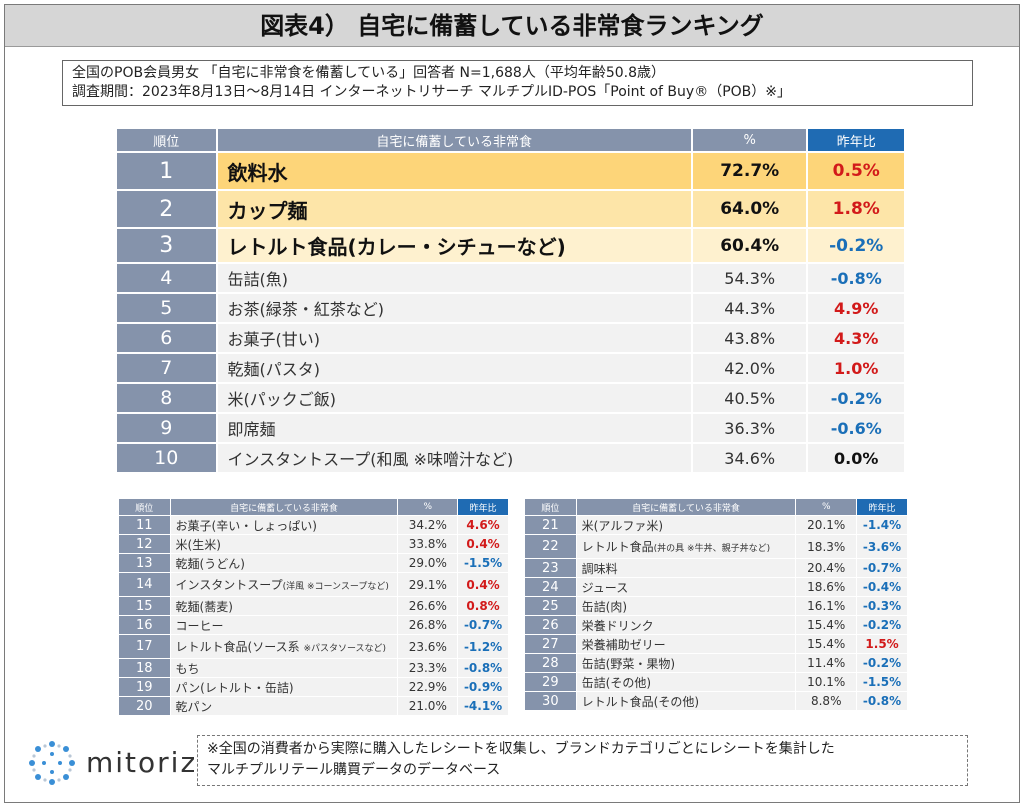 This screenshot has width=1024, height=807. Describe the element at coordinates (826, 625) in the screenshot. I see `pct-cell: 15.4%` at that location.